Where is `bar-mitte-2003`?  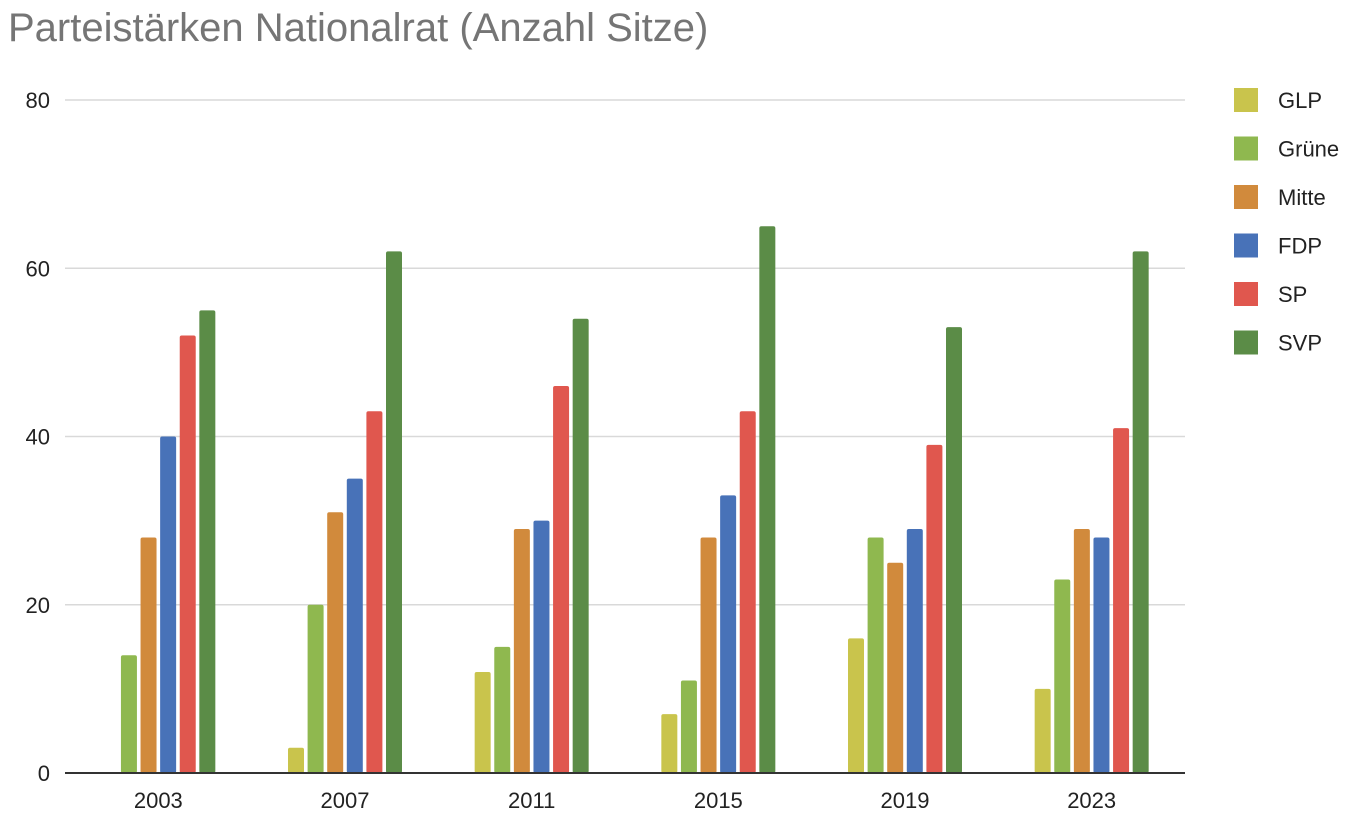
bar-mitte-2003 is located at coordinates (148, 655).